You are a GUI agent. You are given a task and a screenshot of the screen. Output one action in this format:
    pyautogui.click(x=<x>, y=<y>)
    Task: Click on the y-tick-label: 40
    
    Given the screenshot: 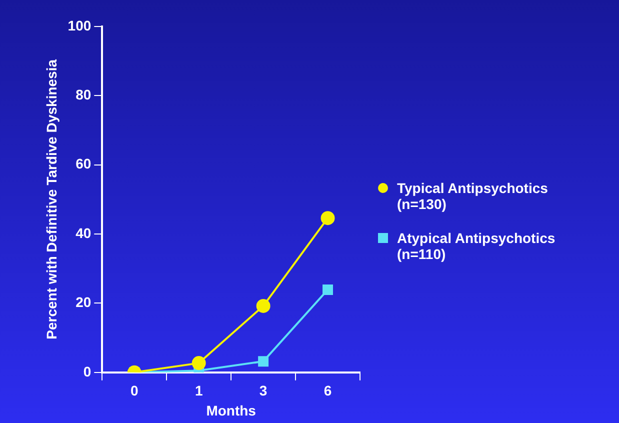 What is the action you would take?
    pyautogui.click(x=84, y=232)
    